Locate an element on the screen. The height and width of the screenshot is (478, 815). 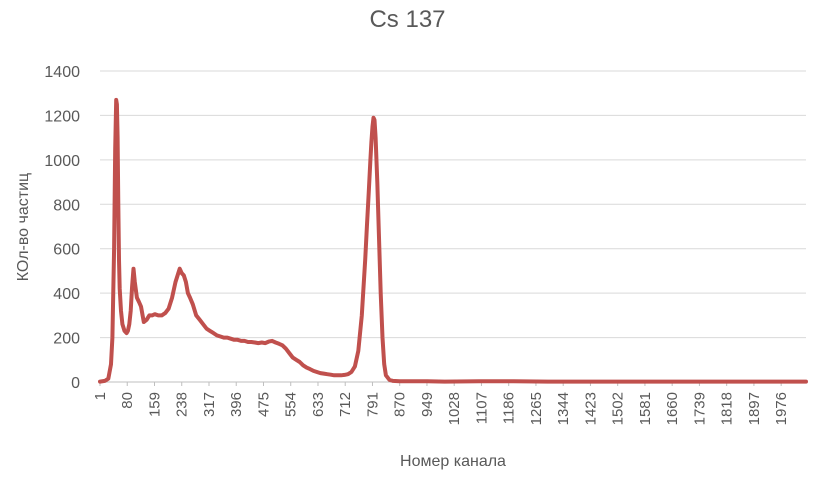
x-tick-label: 949 is located at coordinates (427, 404).